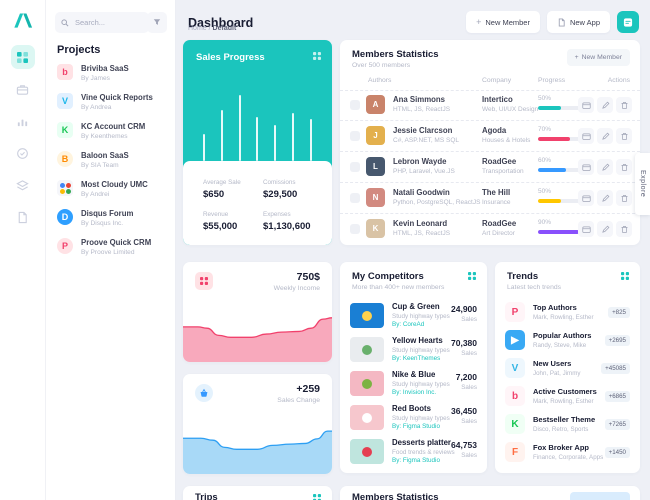  What do you see at coordinates (554, 139) in the screenshot?
I see `progress-fill` at bounding box center [554, 139].